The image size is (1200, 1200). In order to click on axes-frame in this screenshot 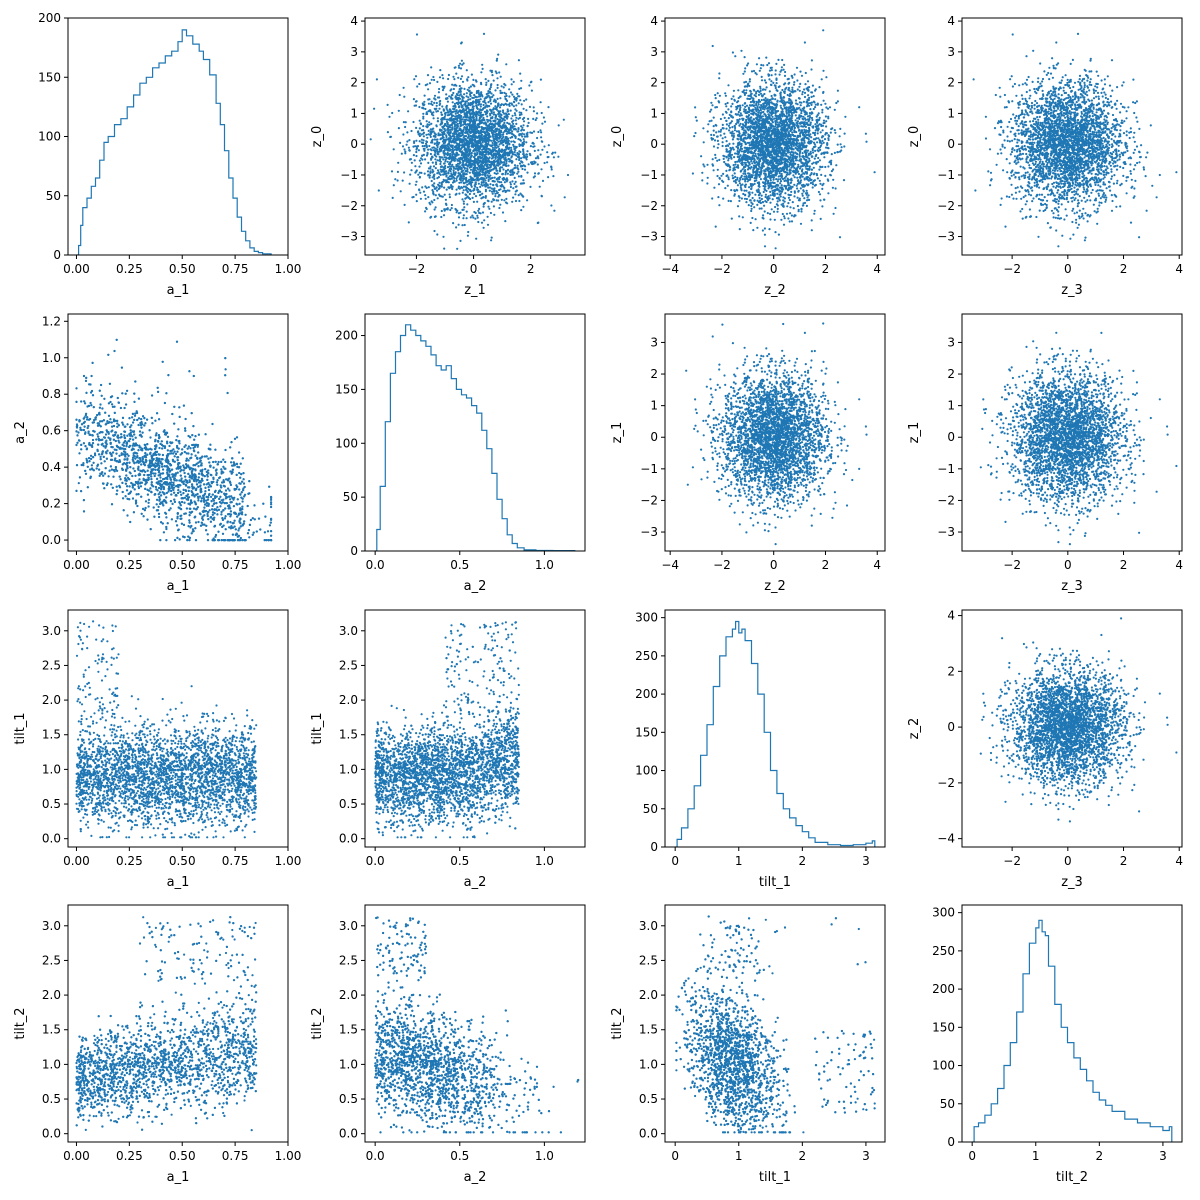, I will do `click(475, 136)`.